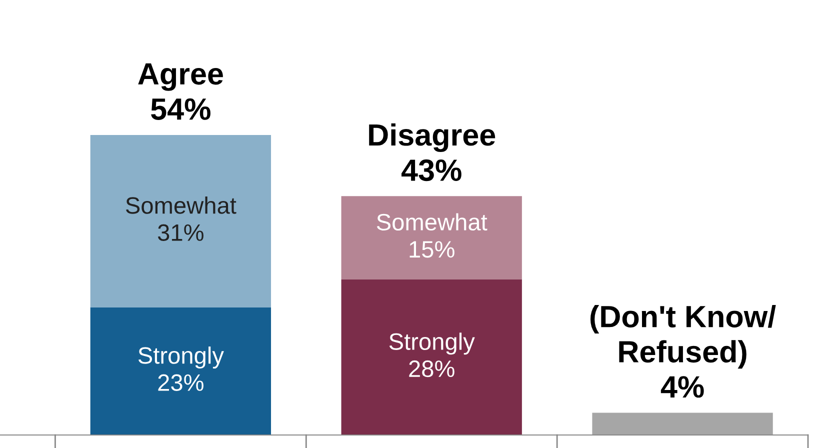 This screenshot has width=815, height=448. Describe the element at coordinates (180, 91) in the screenshot. I see `total-label: Agree 54%` at that location.